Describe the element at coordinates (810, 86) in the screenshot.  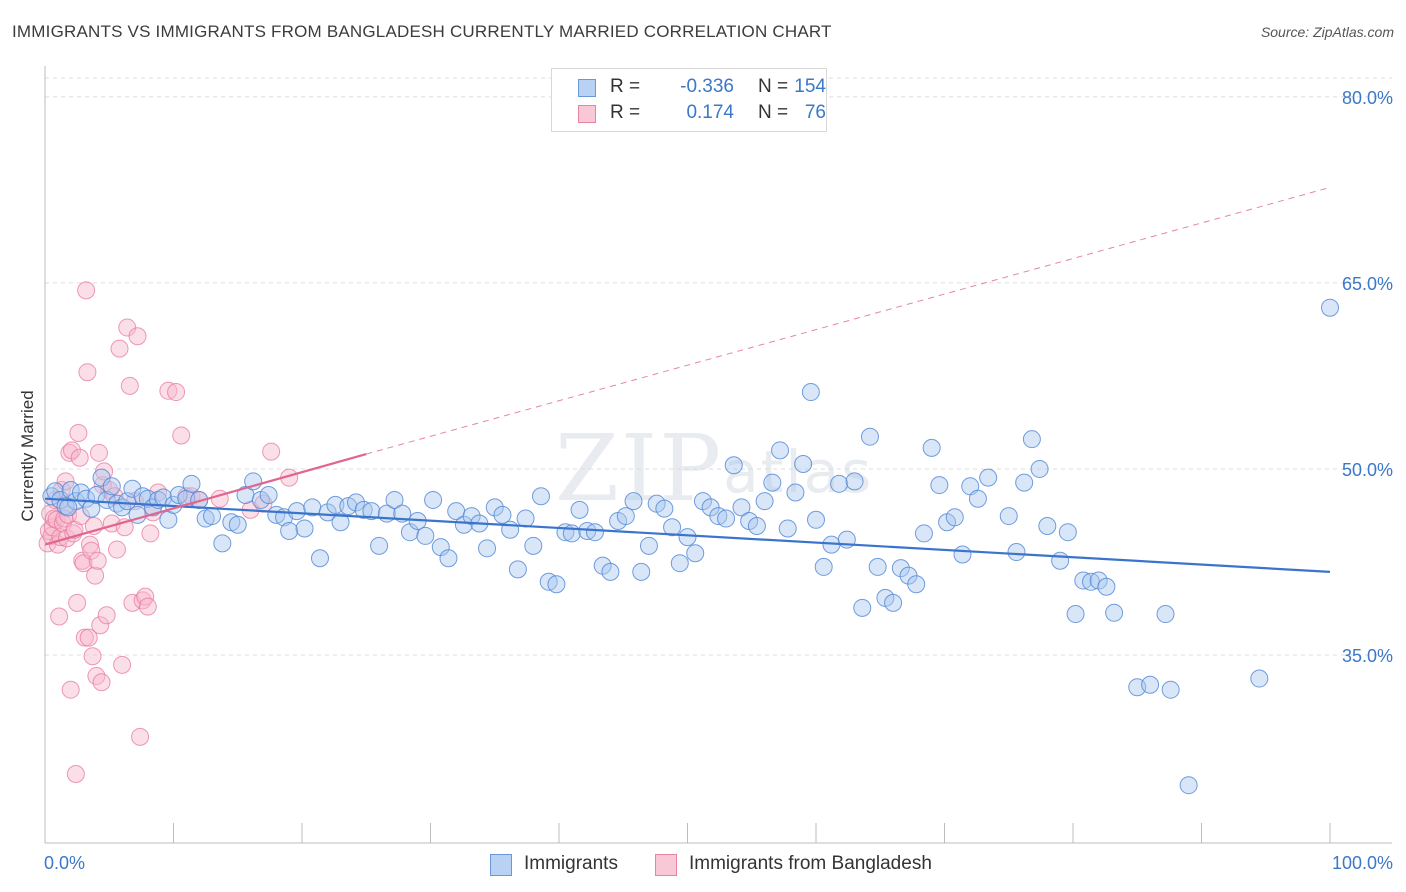
I see `legend-n-value: 154` at that location.